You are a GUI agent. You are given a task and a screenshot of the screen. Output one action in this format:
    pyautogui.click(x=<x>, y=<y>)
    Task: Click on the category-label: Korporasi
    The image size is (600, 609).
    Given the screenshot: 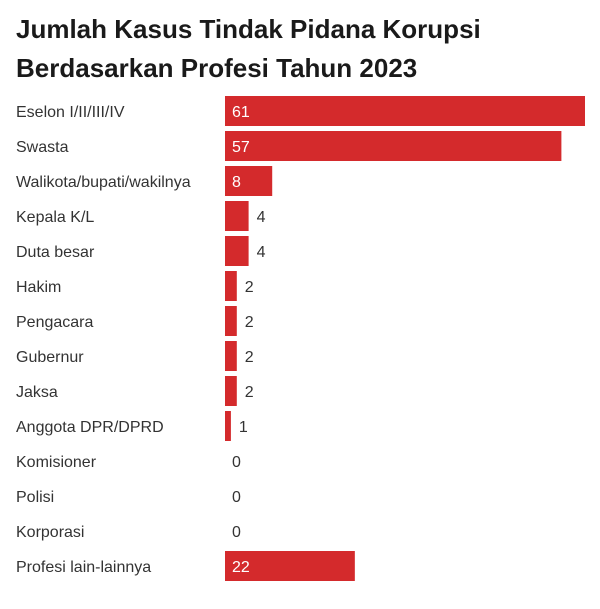 What is the action you would take?
    pyautogui.click(x=50, y=532)
    